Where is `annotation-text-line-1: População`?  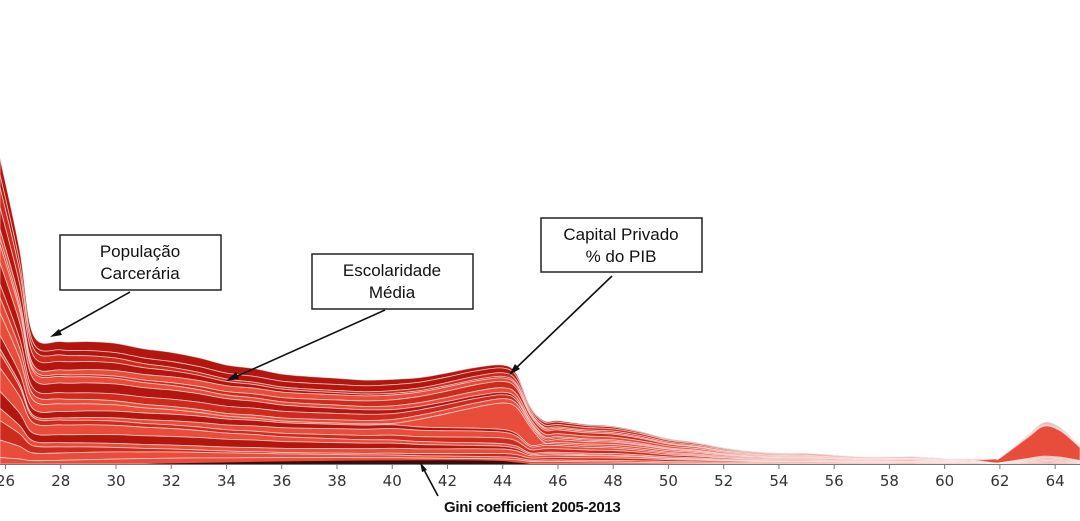
annotation-text-line-1: População is located at coordinates (140, 251).